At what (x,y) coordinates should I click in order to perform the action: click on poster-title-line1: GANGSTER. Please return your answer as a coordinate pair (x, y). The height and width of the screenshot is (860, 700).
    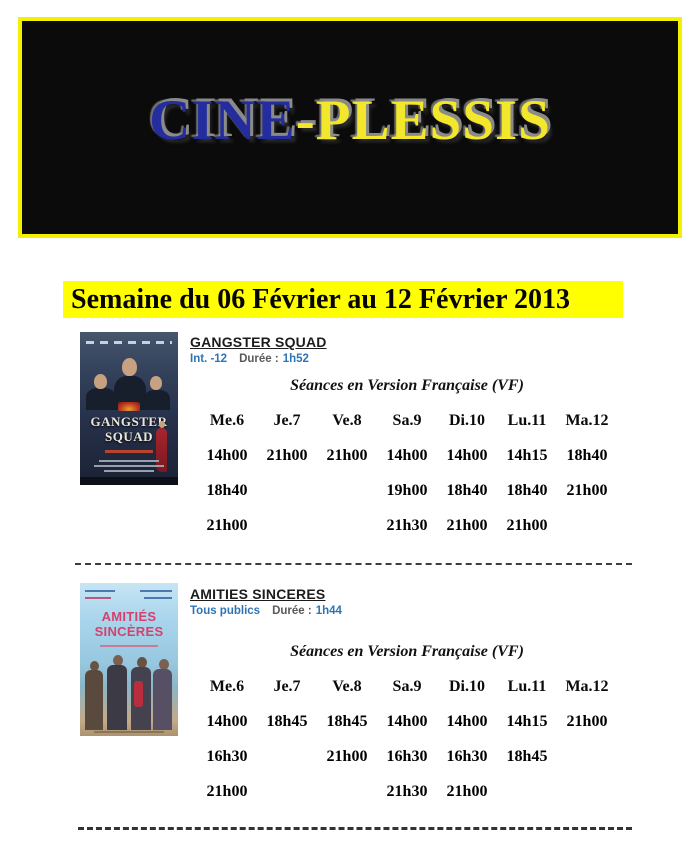
    Looking at the image, I should click on (129, 421).